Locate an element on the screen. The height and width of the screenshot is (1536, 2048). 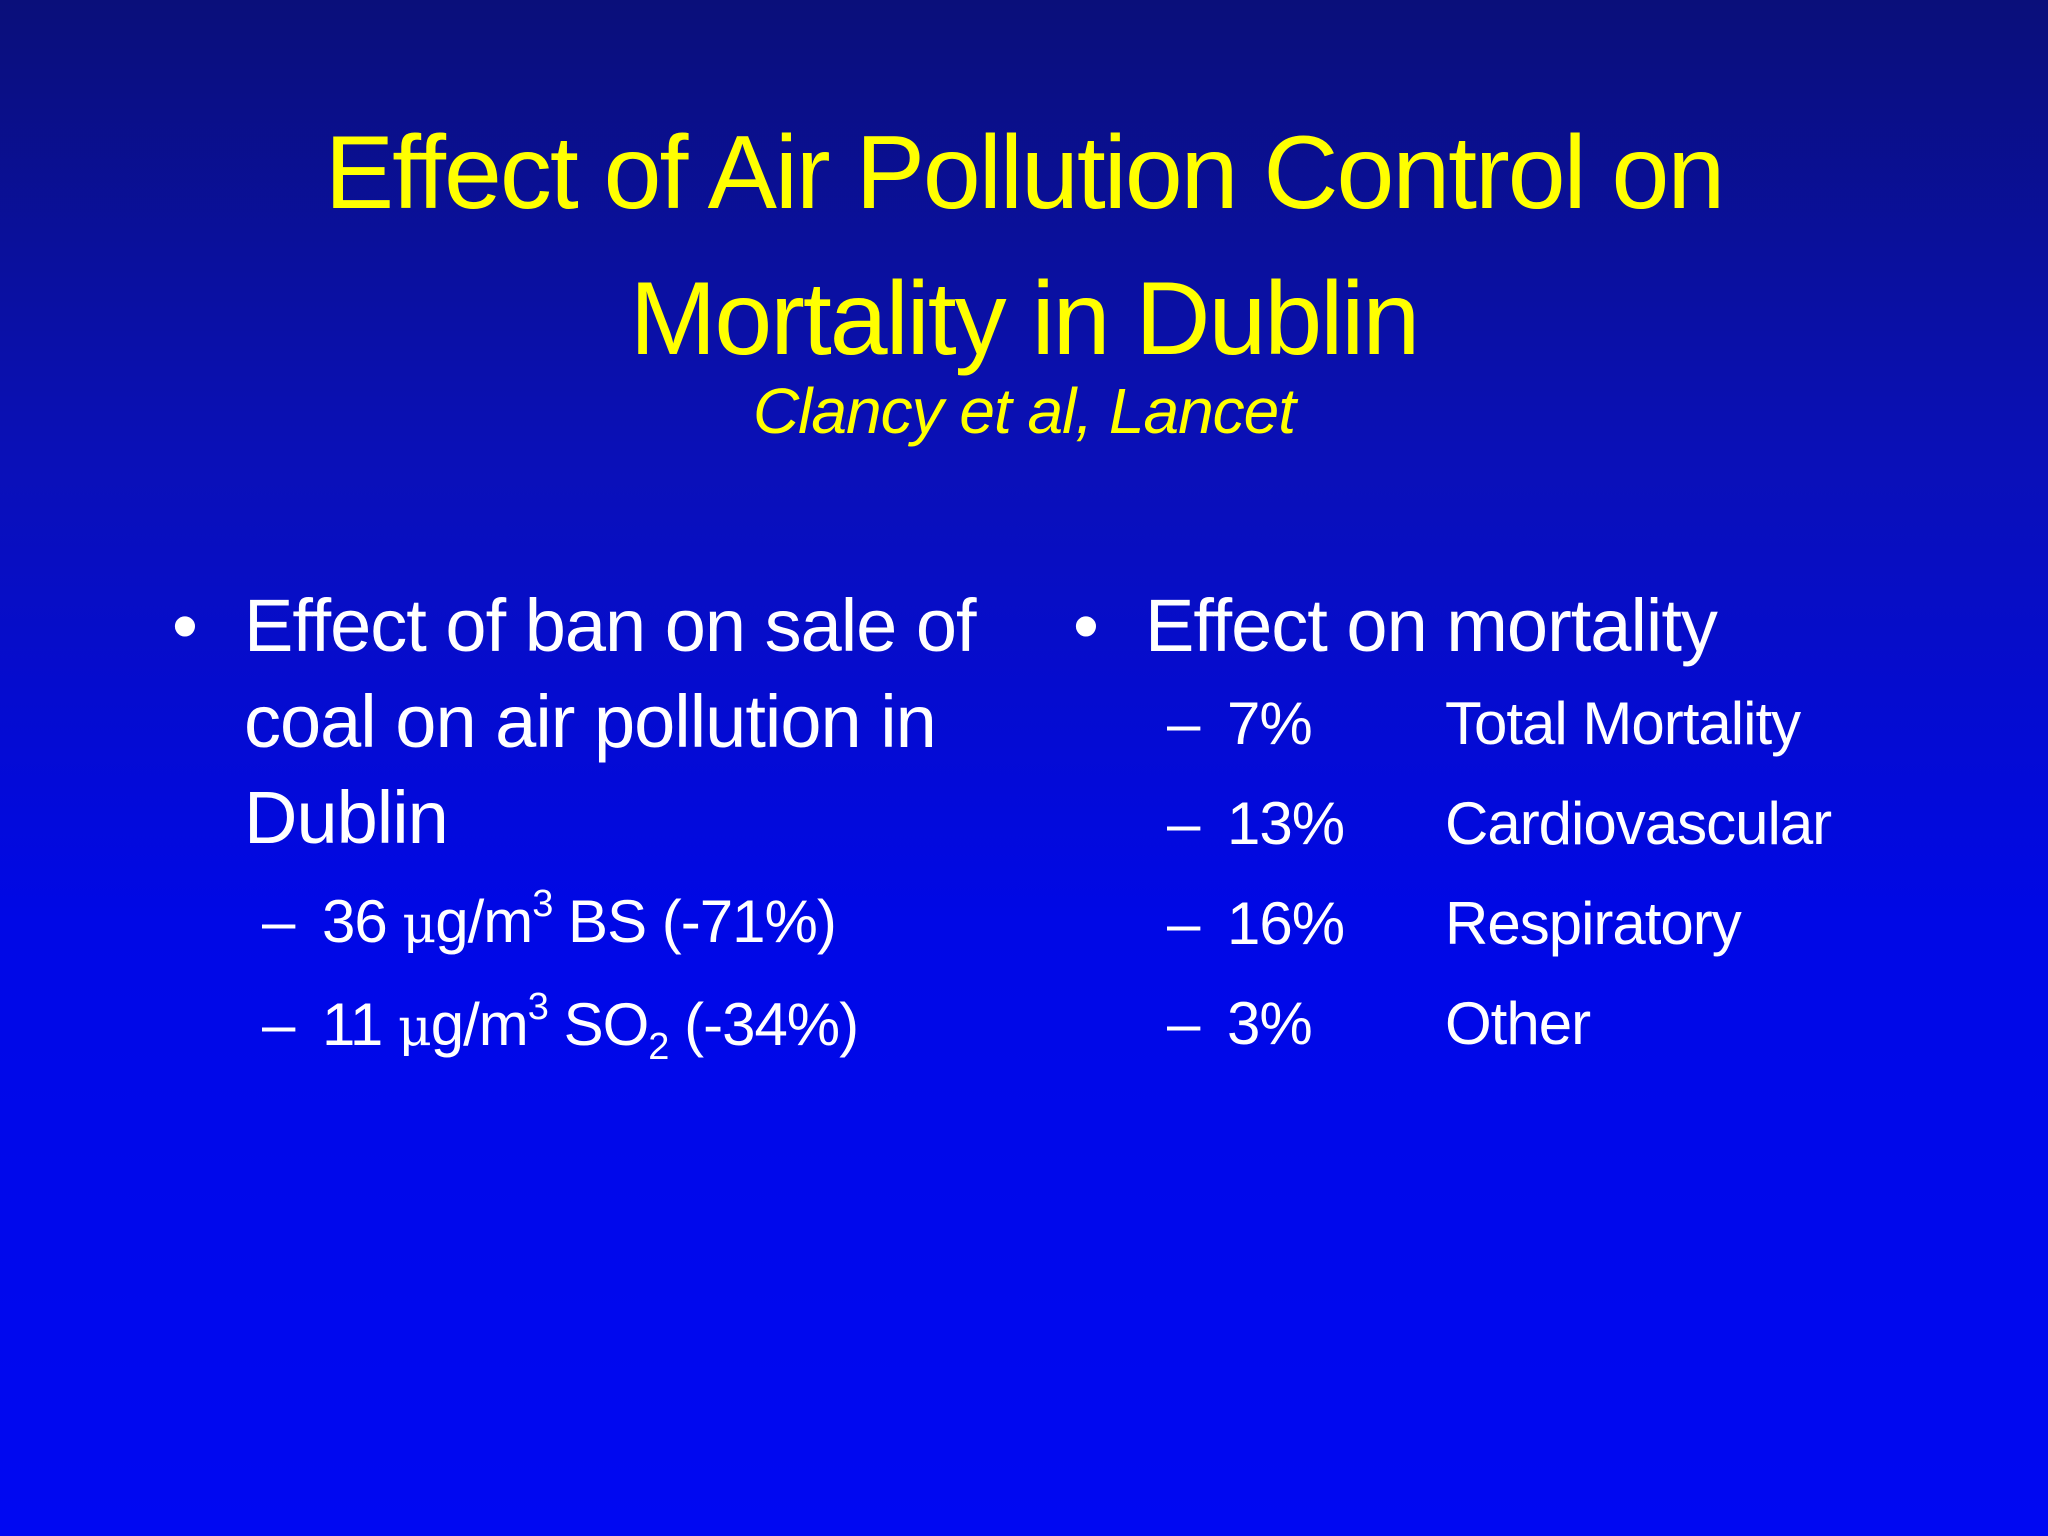
pollution-value: 11 μg/m3 SO2 (-34%) is located at coordinates (590, 1026).